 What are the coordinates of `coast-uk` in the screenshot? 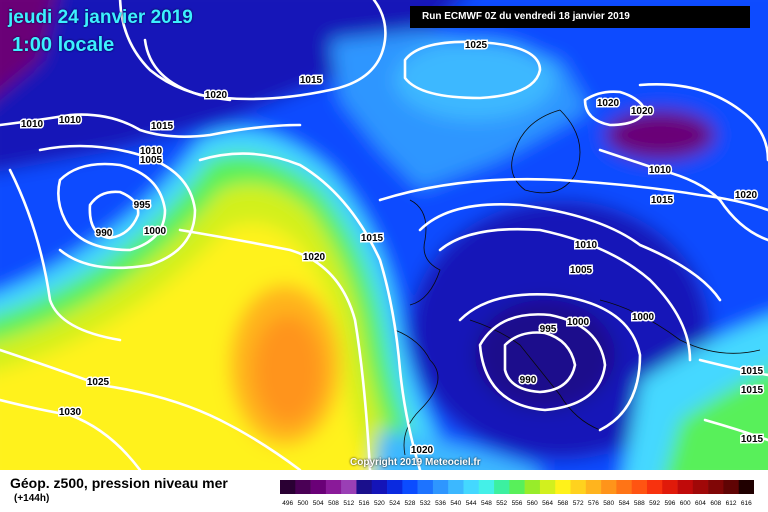 It's located at (425, 252).